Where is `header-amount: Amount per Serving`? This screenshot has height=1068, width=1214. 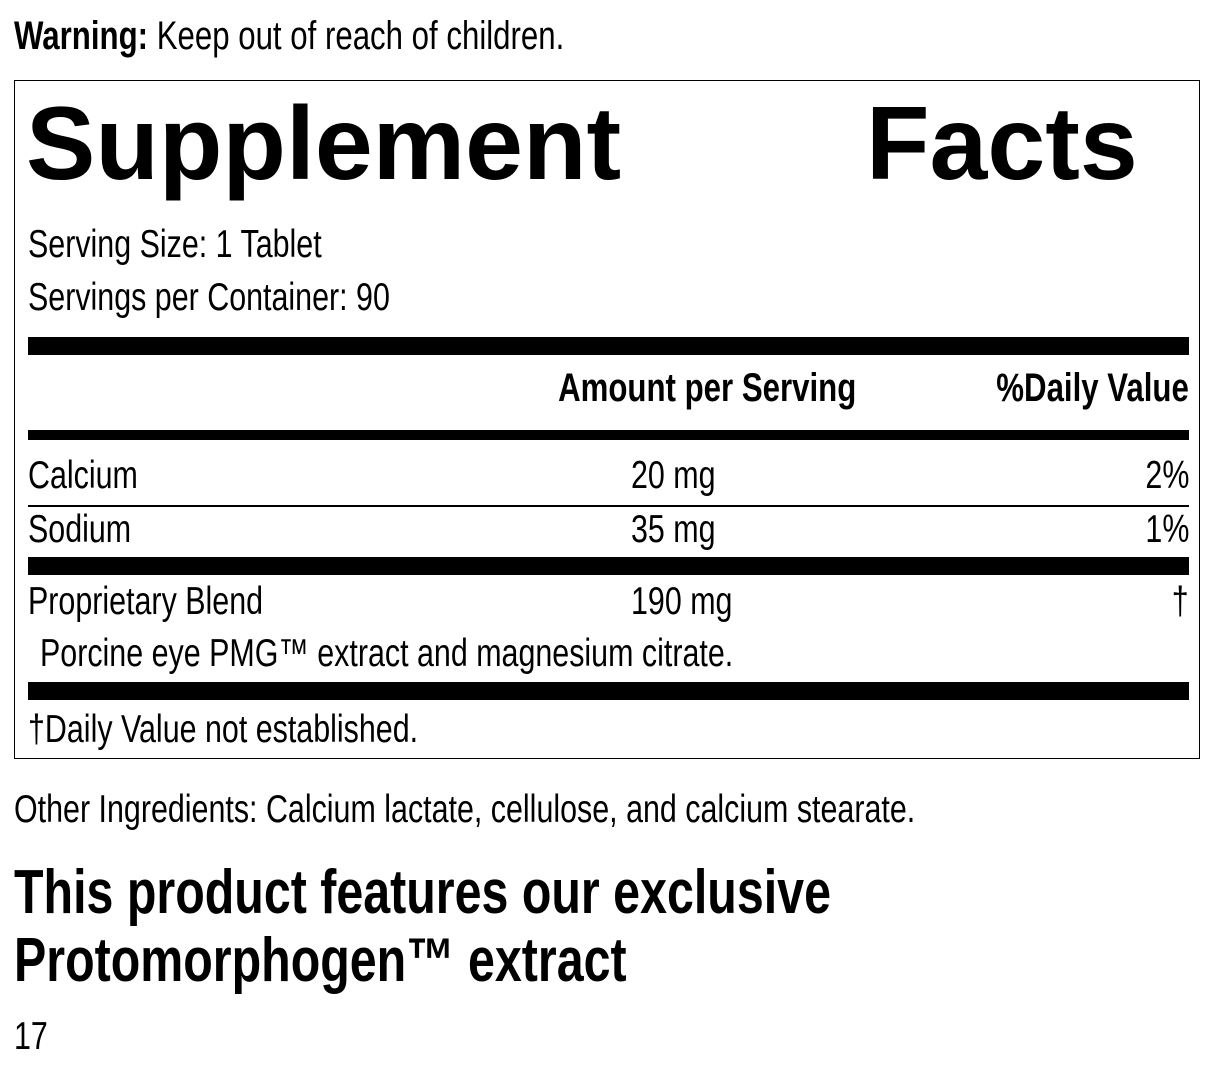 header-amount: Amount per Serving is located at coordinates (706, 388).